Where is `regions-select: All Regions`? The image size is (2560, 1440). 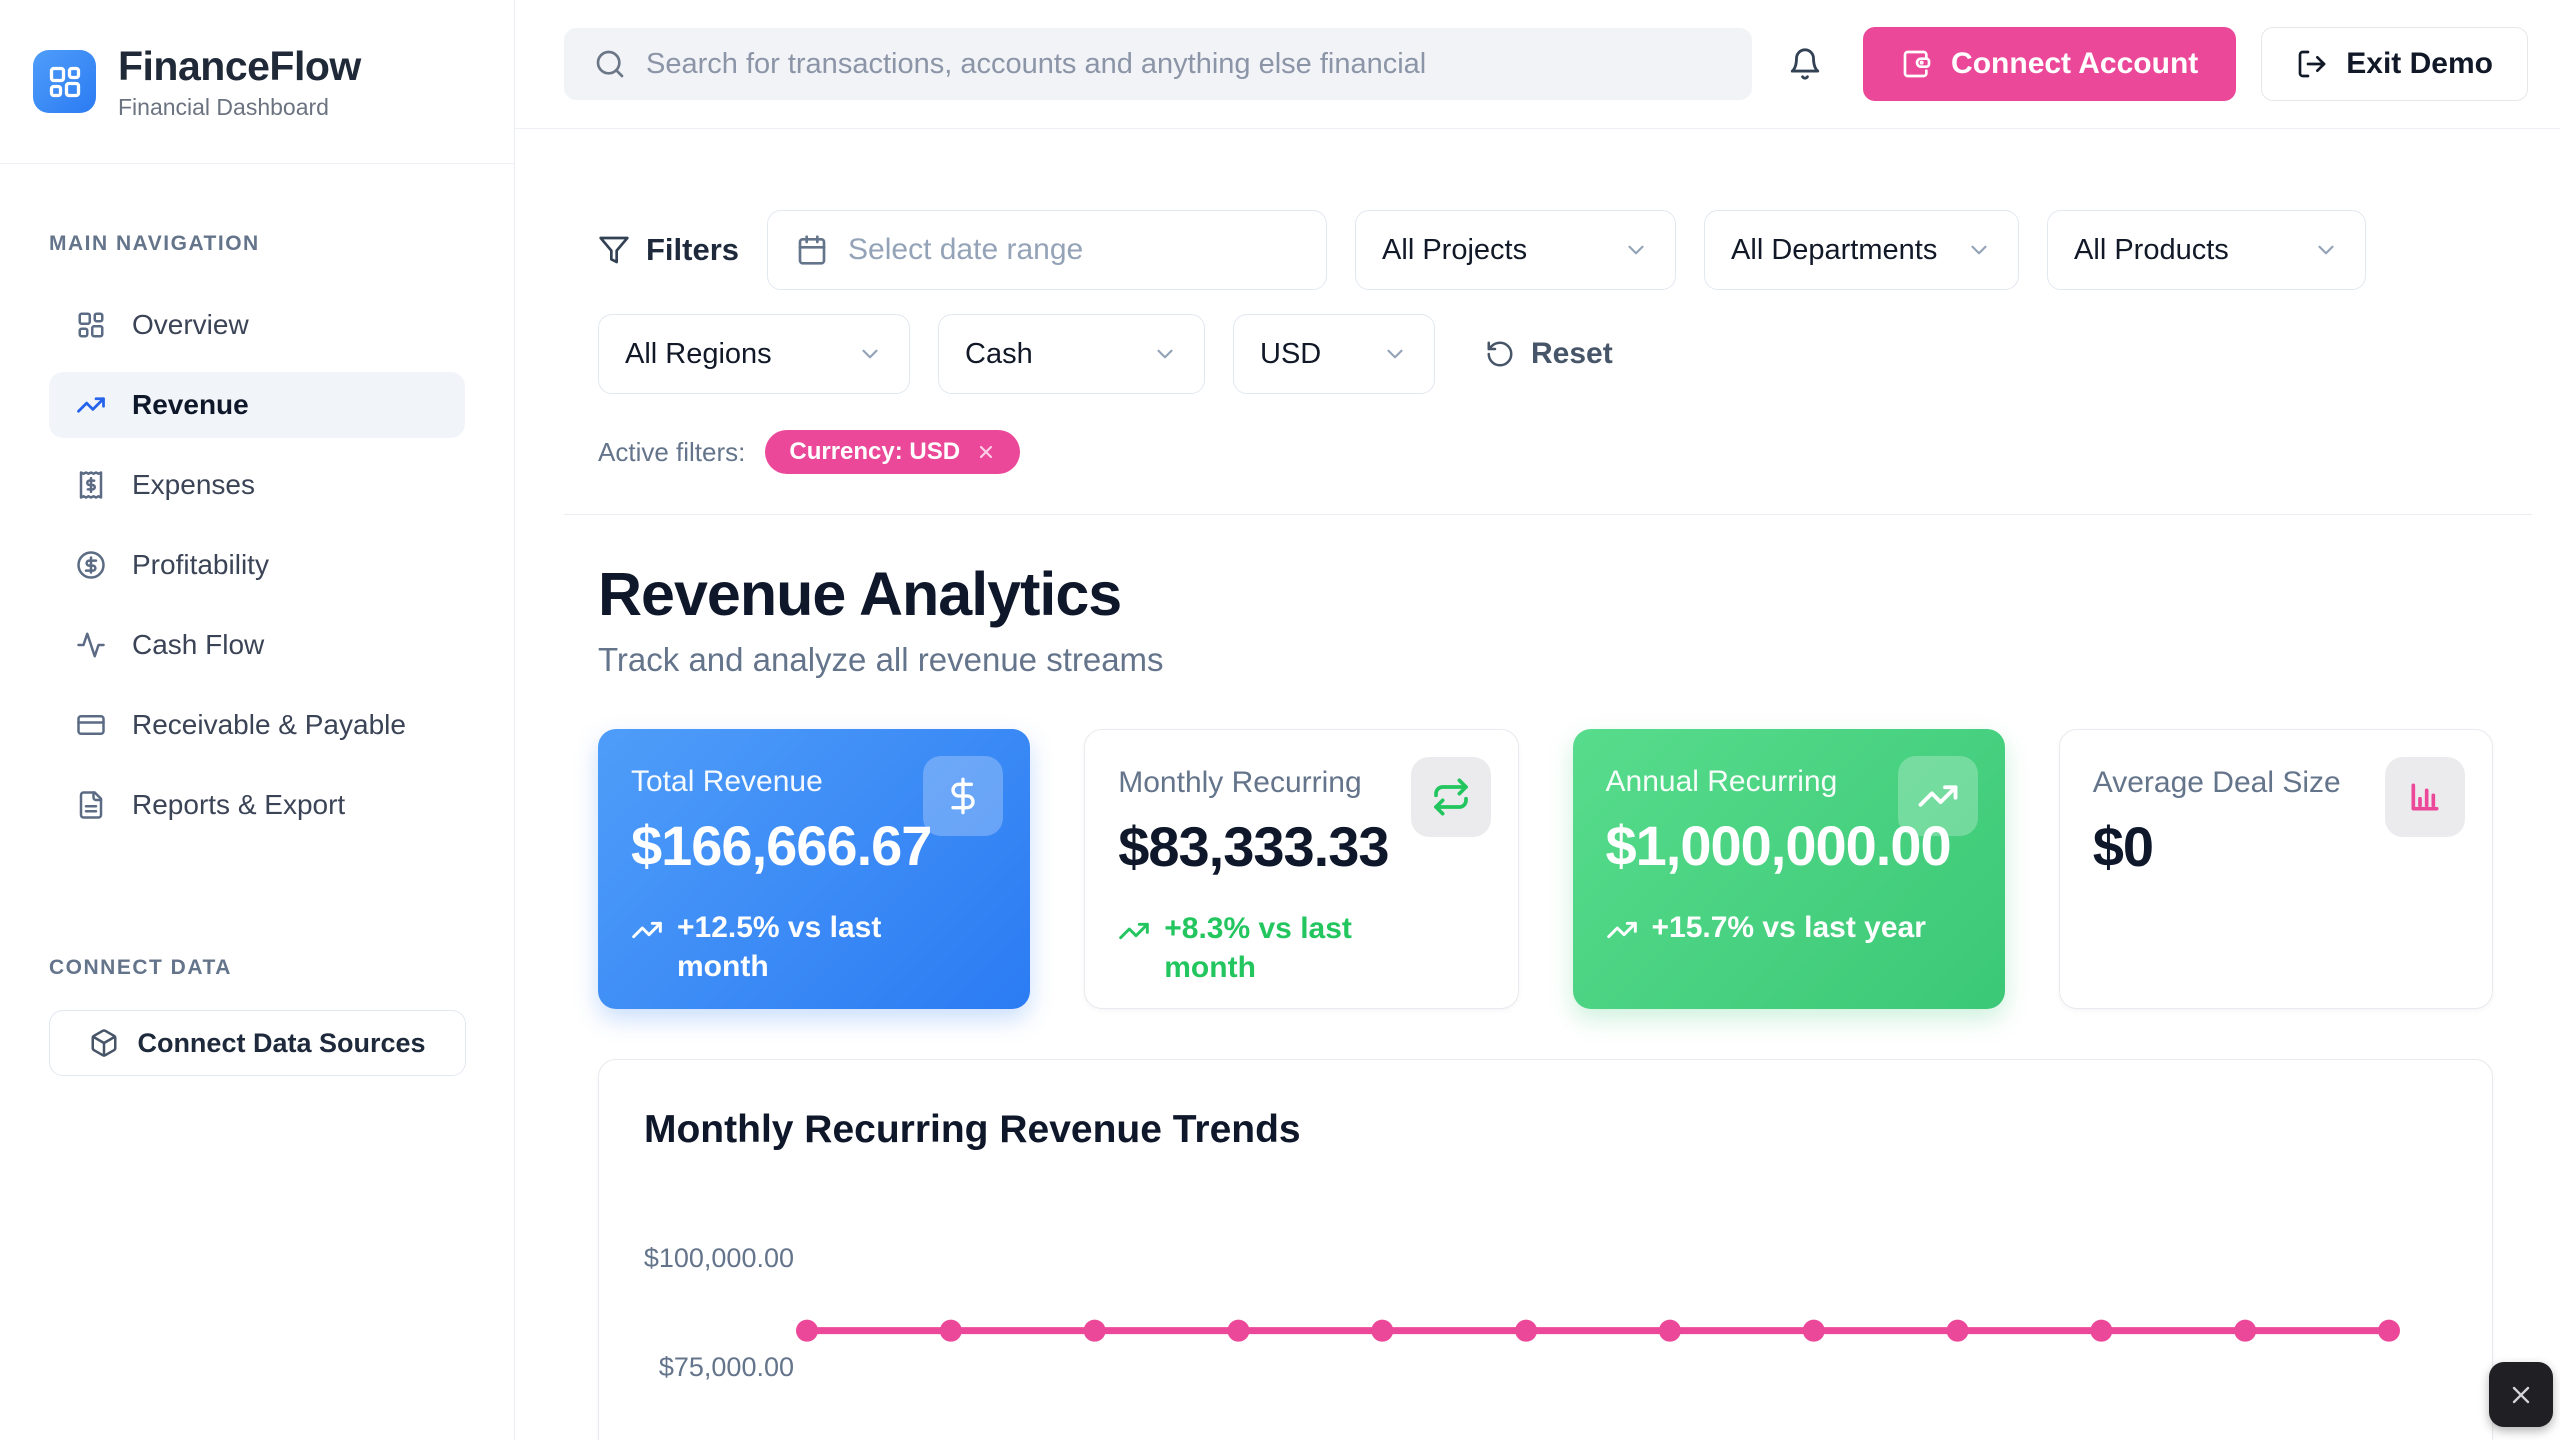 regions-select: All Regions is located at coordinates (754, 354).